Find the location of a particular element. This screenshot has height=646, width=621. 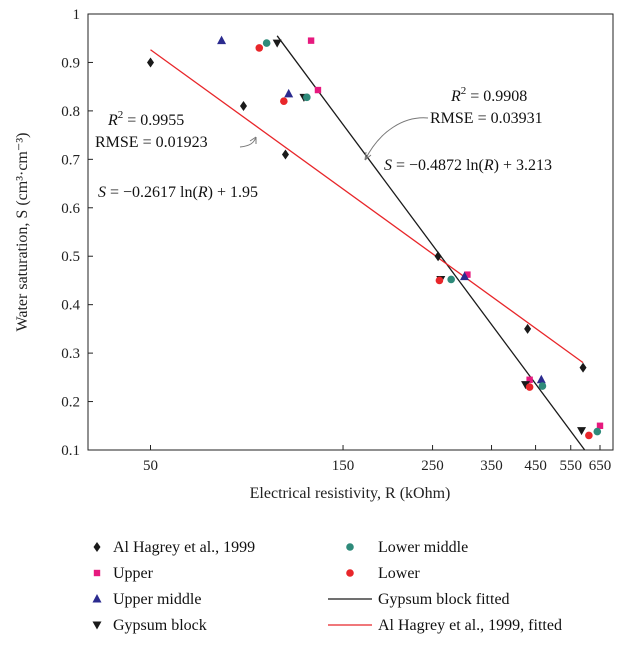

legend-label: Lower middle is located at coordinates (423, 547).